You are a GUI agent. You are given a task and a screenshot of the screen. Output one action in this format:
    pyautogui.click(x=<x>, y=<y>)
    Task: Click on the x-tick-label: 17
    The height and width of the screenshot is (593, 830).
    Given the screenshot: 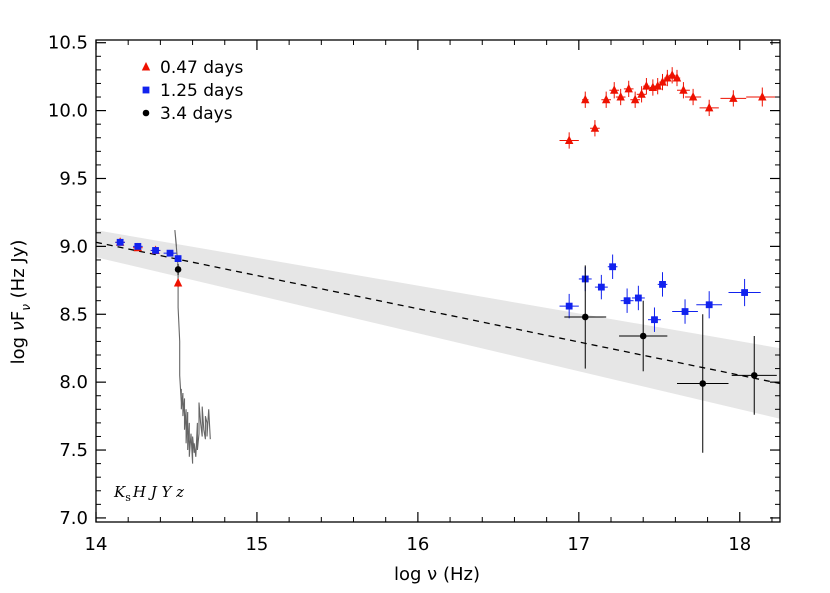 What is the action you would take?
    pyautogui.click(x=578, y=544)
    